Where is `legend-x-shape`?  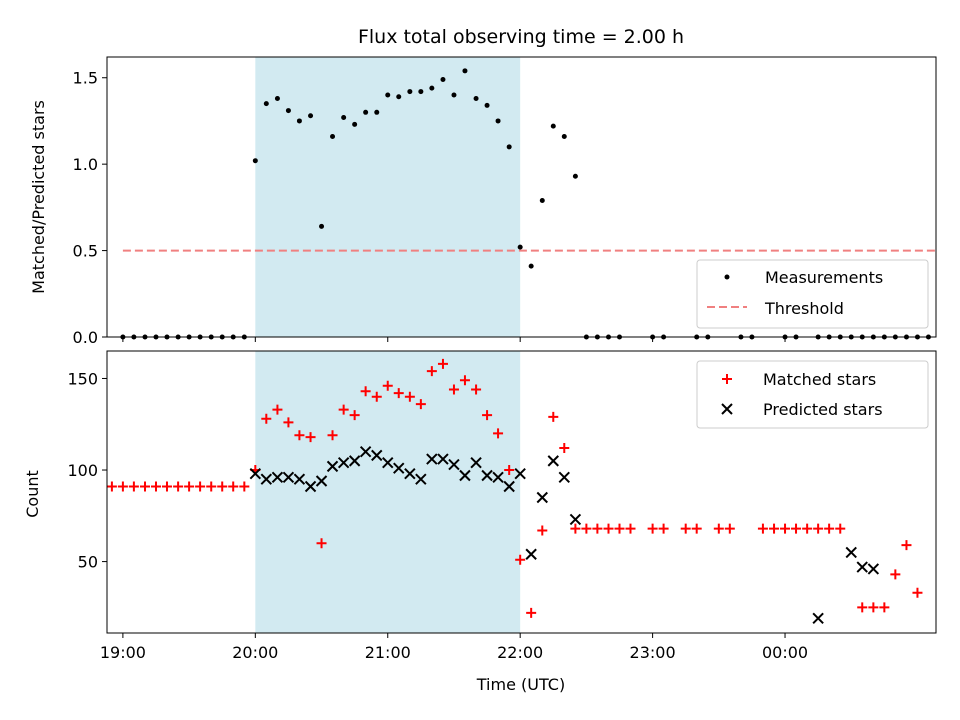 legend-x-shape is located at coordinates (727, 409).